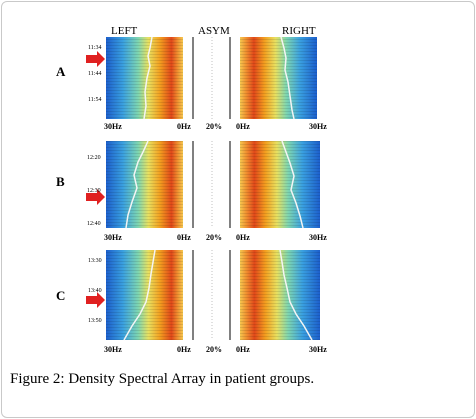  What do you see at coordinates (60, 181) in the screenshot?
I see `group-label: B` at bounding box center [60, 181].